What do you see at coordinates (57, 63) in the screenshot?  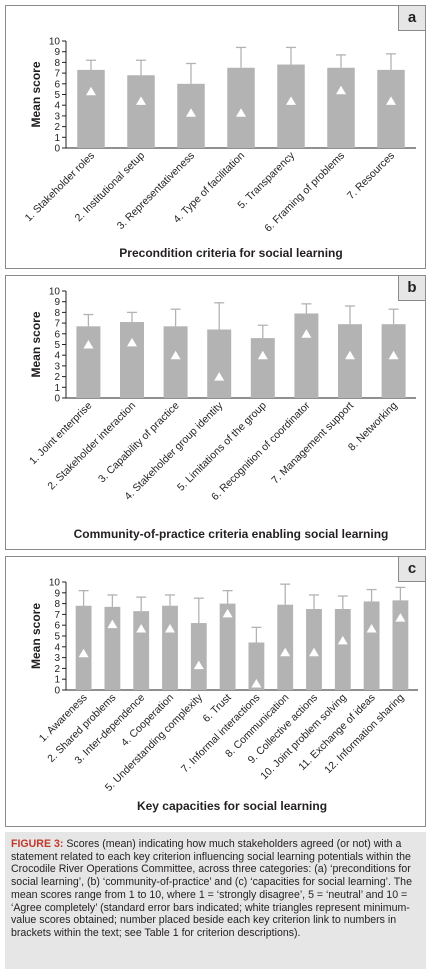 I see `y-tick-label: 8` at bounding box center [57, 63].